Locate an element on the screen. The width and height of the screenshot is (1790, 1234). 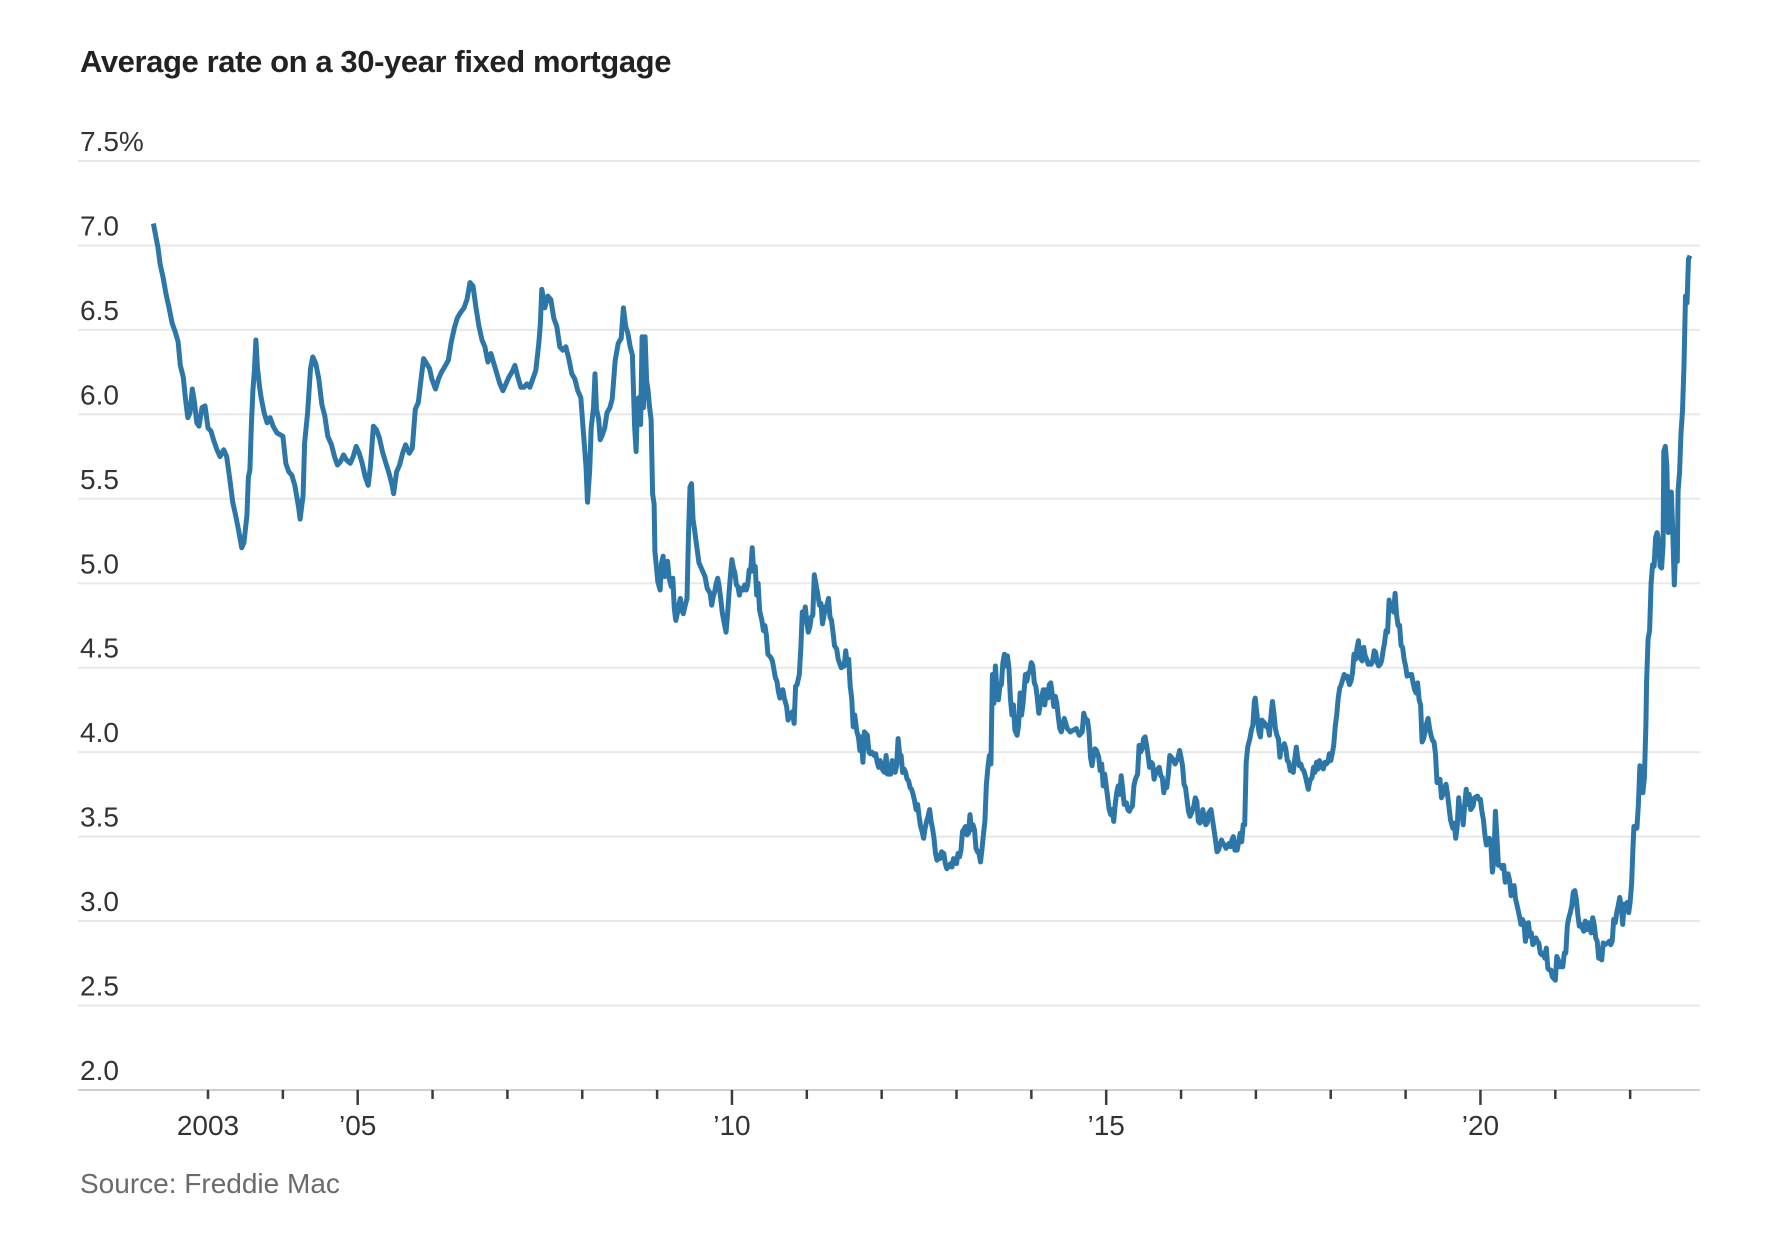
y-axis-label: 4.0 is located at coordinates (99, 732).